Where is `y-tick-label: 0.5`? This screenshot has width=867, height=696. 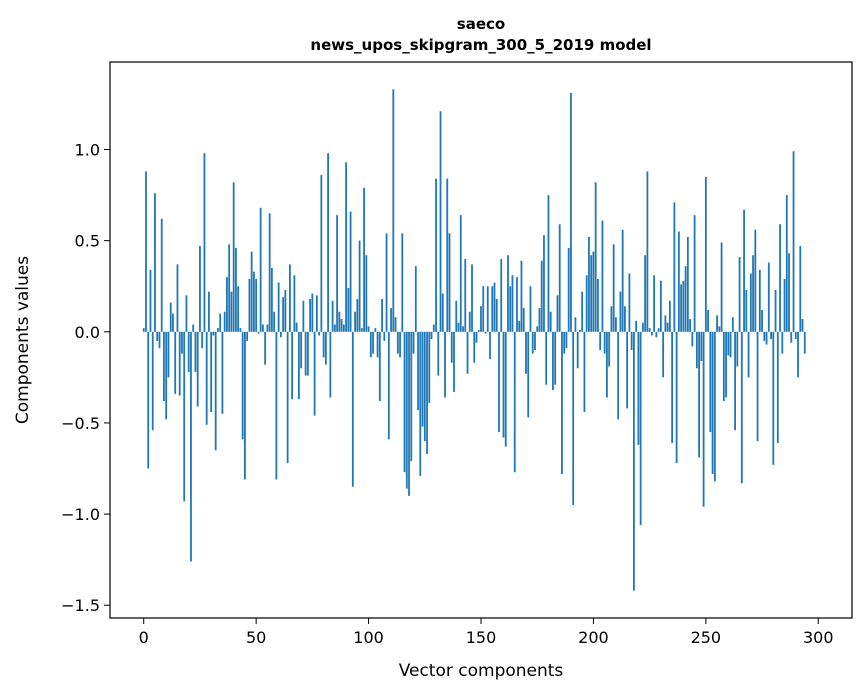 y-tick-label: 0.5 is located at coordinates (87, 241).